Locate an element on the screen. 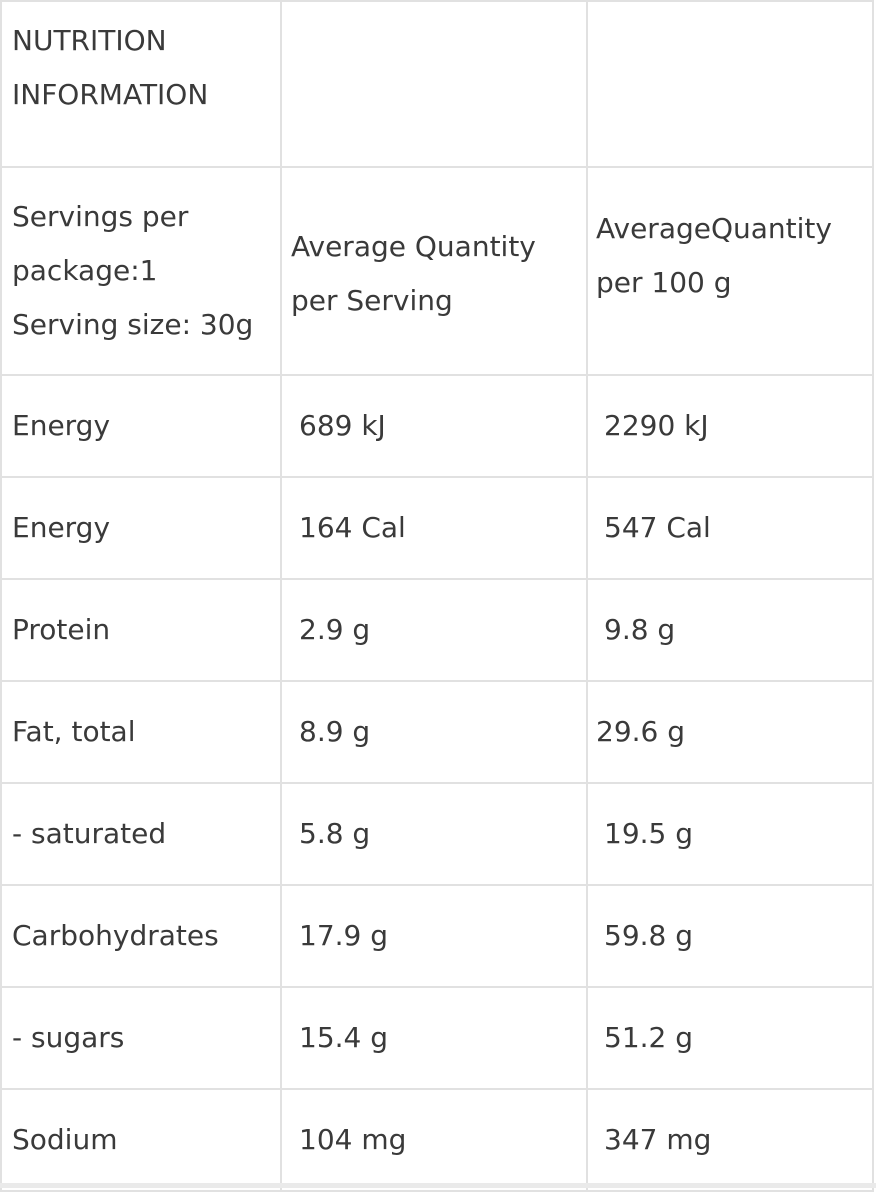  nutrient-name: Protein is located at coordinates (141, 630).